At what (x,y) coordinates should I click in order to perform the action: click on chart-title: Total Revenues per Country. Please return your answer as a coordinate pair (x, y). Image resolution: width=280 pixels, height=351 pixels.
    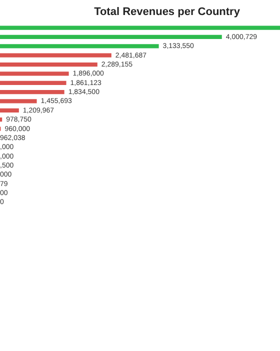
    Looking at the image, I should click on (167, 12).